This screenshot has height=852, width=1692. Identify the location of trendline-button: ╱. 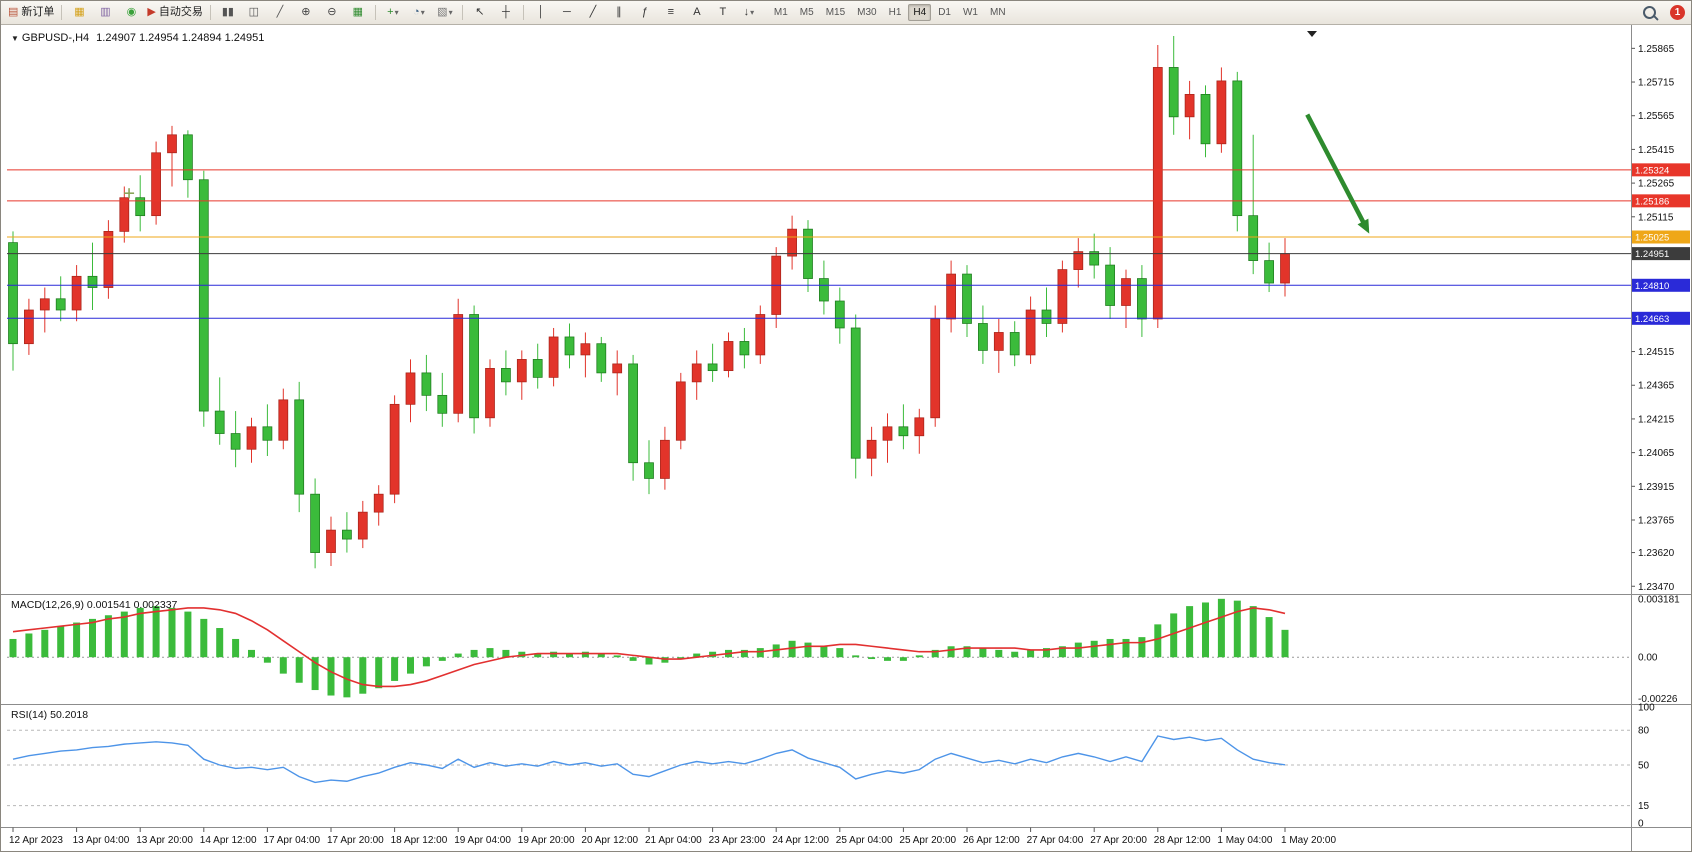
(593, 13).